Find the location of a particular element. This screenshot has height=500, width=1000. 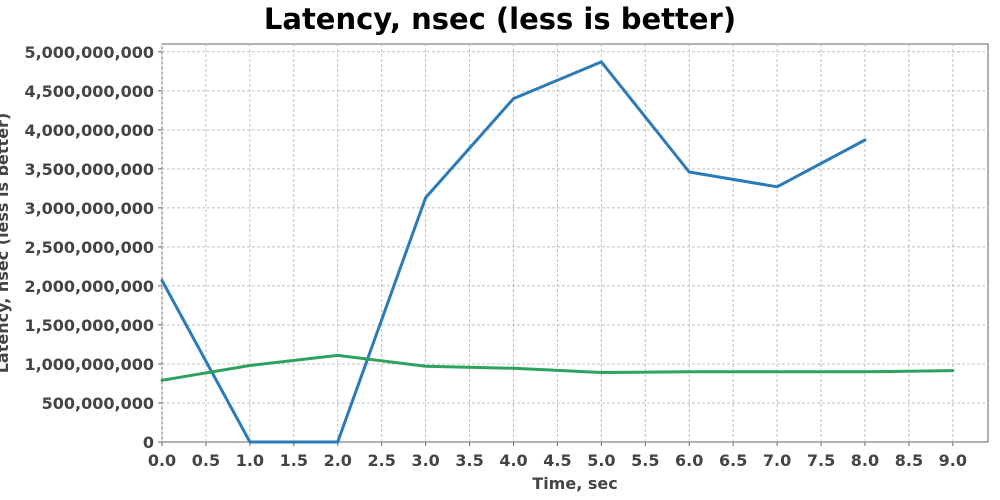

x-tick-label: 6.0 is located at coordinates (689, 460).